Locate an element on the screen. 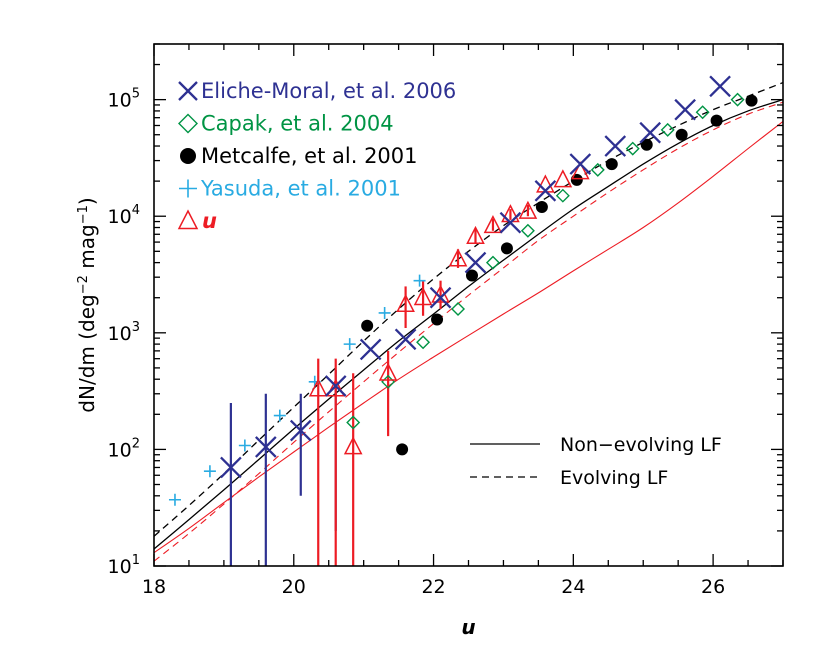 The width and height of the screenshot is (830, 664). y-axis-title: dN/dm (deg−2 mag−1) is located at coordinates (87, 304).